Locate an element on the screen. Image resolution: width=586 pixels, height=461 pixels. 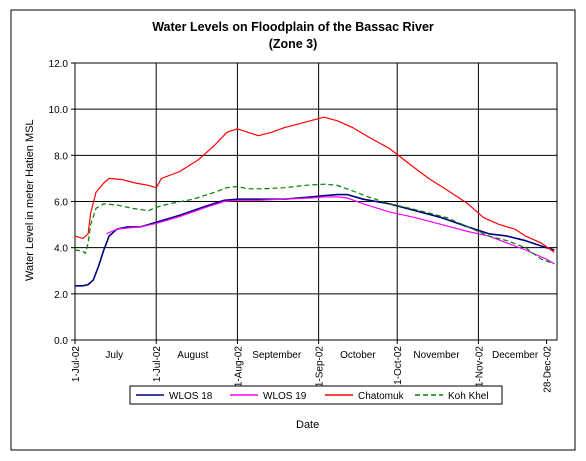
x-month-label: September is located at coordinates (277, 355).